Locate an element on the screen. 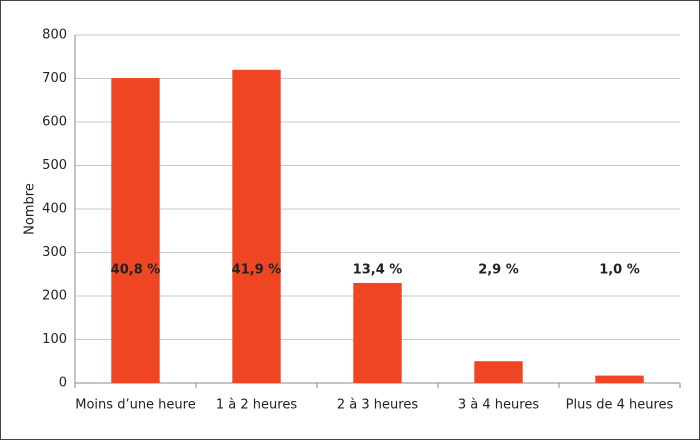  y-tick-label: 600 is located at coordinates (54, 122).